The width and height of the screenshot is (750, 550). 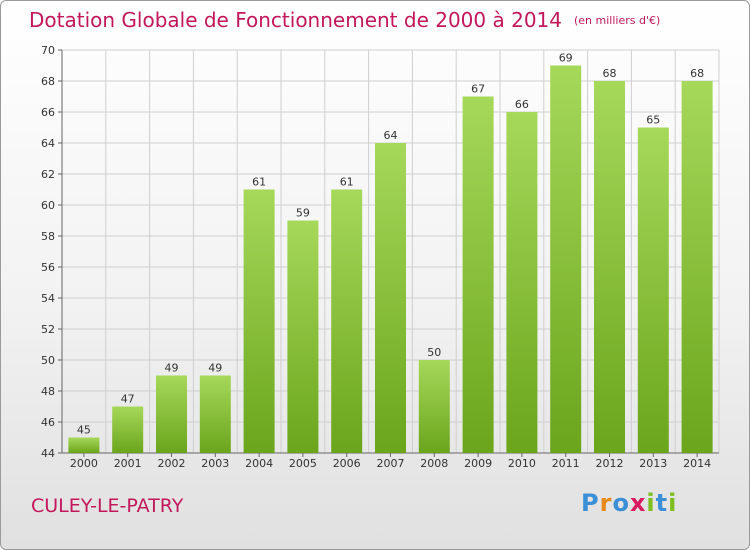 What do you see at coordinates (48, 112) in the screenshot?
I see `y-tick-label: 66` at bounding box center [48, 112].